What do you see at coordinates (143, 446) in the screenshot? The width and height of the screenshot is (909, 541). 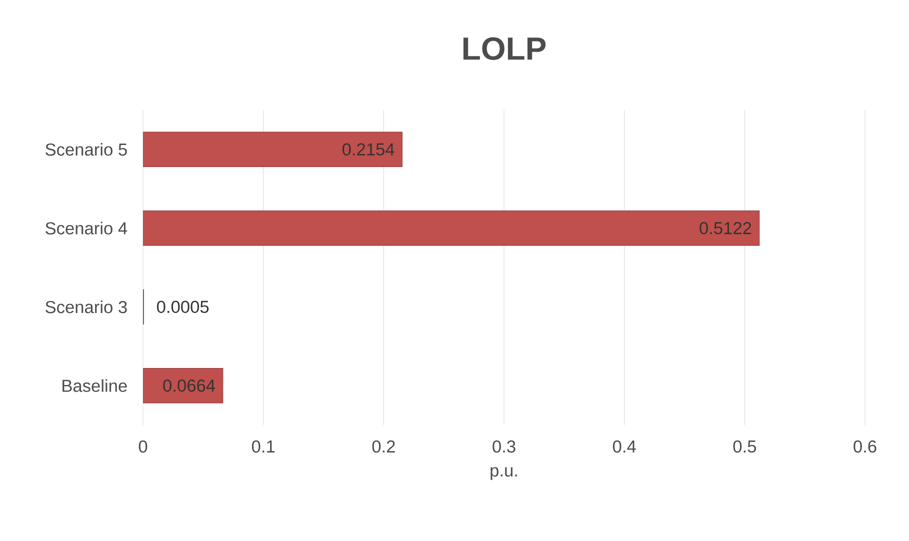 I see `x-tick-label: 0` at bounding box center [143, 446].